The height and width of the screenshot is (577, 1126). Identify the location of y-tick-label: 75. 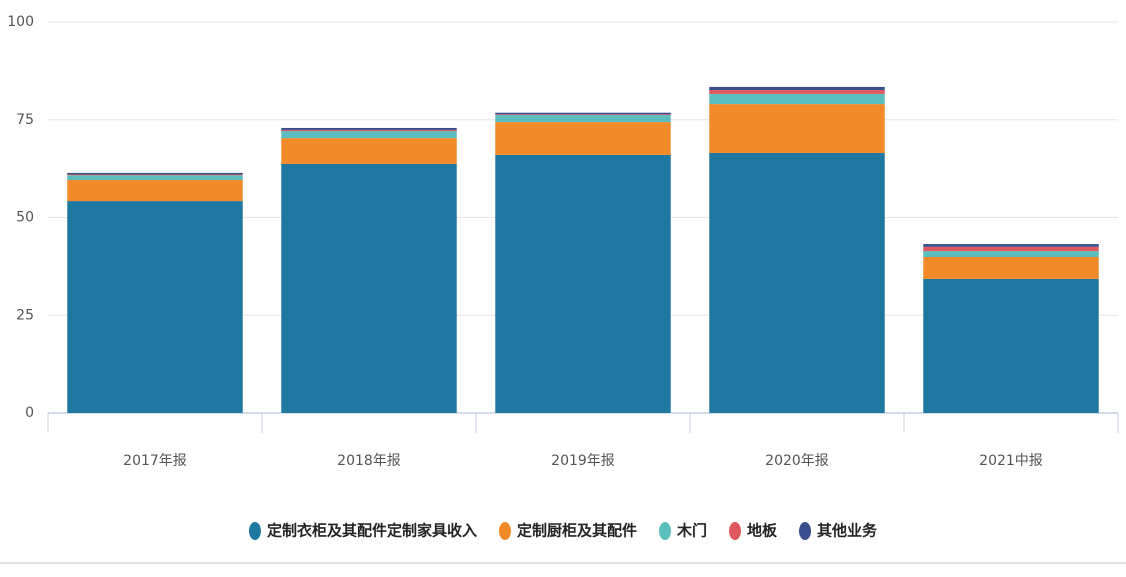
(25, 120).